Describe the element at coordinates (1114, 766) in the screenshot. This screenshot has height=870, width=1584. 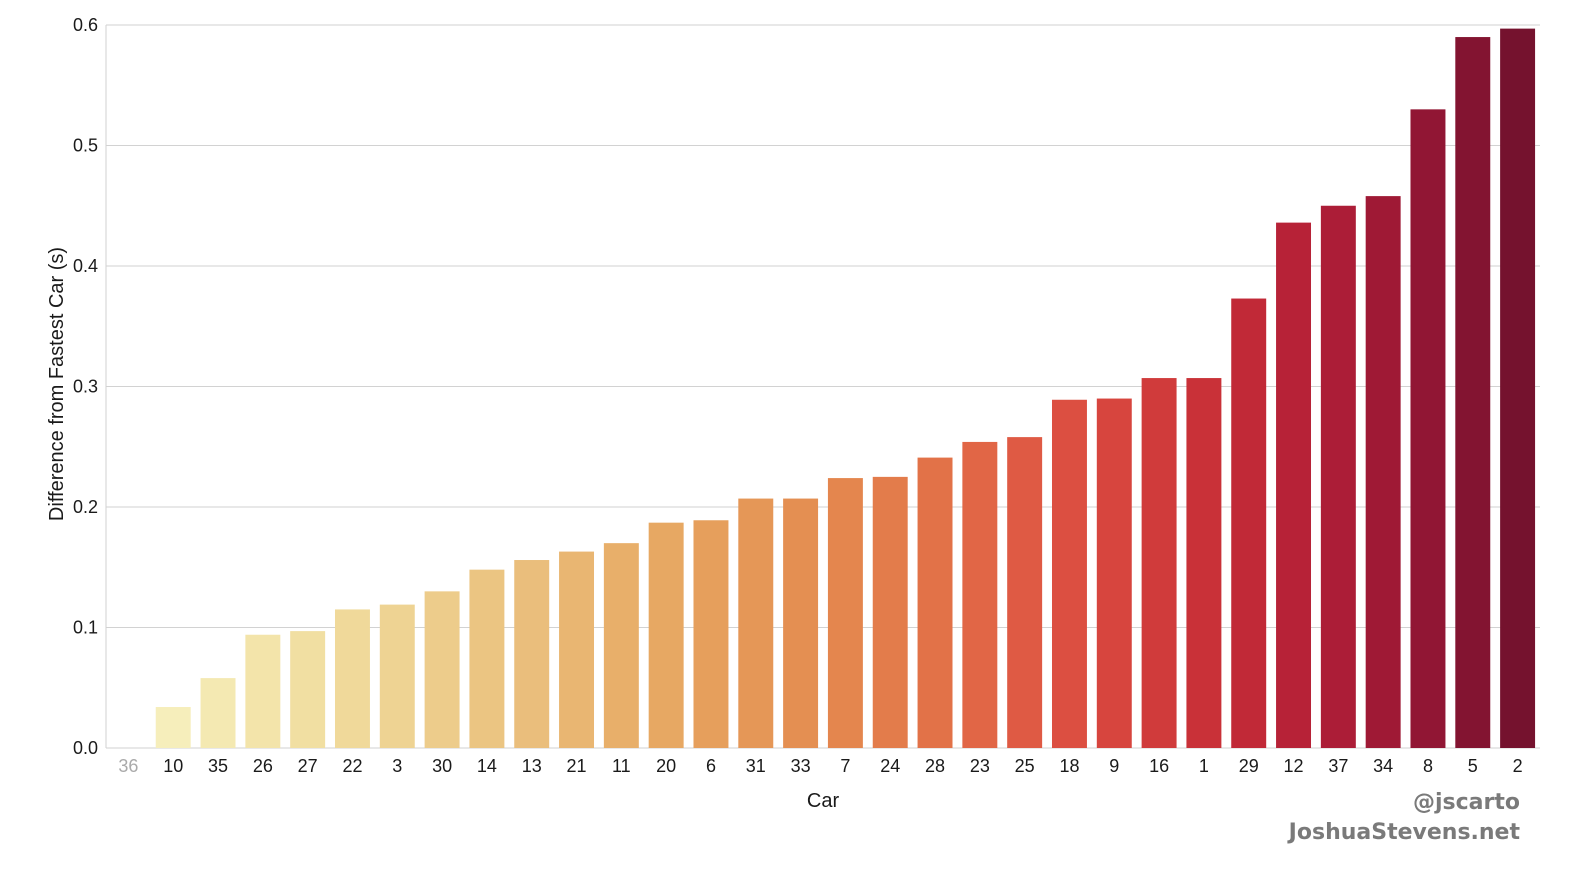
I see `x-tick-label: 9` at that location.